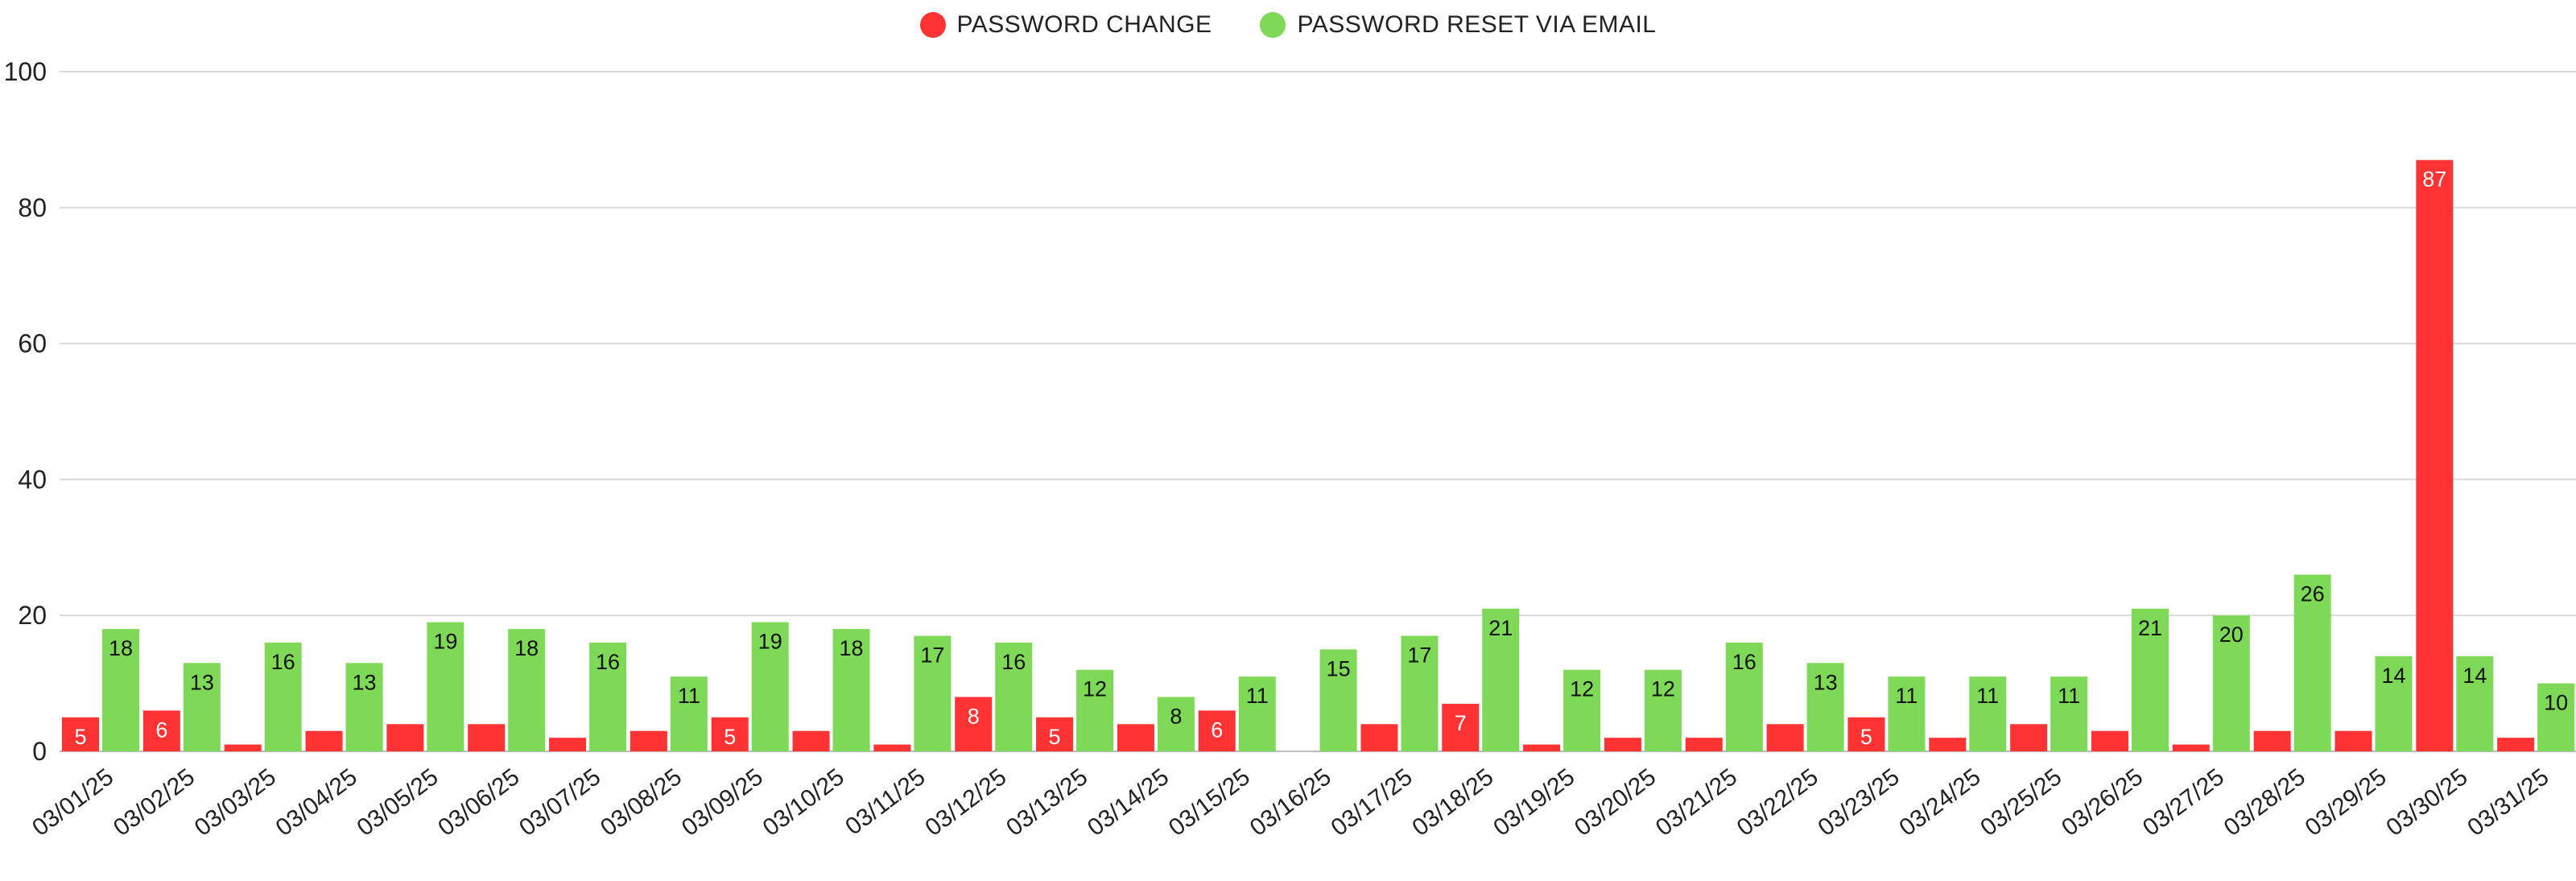 Image resolution: width=2576 pixels, height=881 pixels. Describe the element at coordinates (803, 802) in the screenshot. I see `x-tick-label: 03/10/25` at that location.